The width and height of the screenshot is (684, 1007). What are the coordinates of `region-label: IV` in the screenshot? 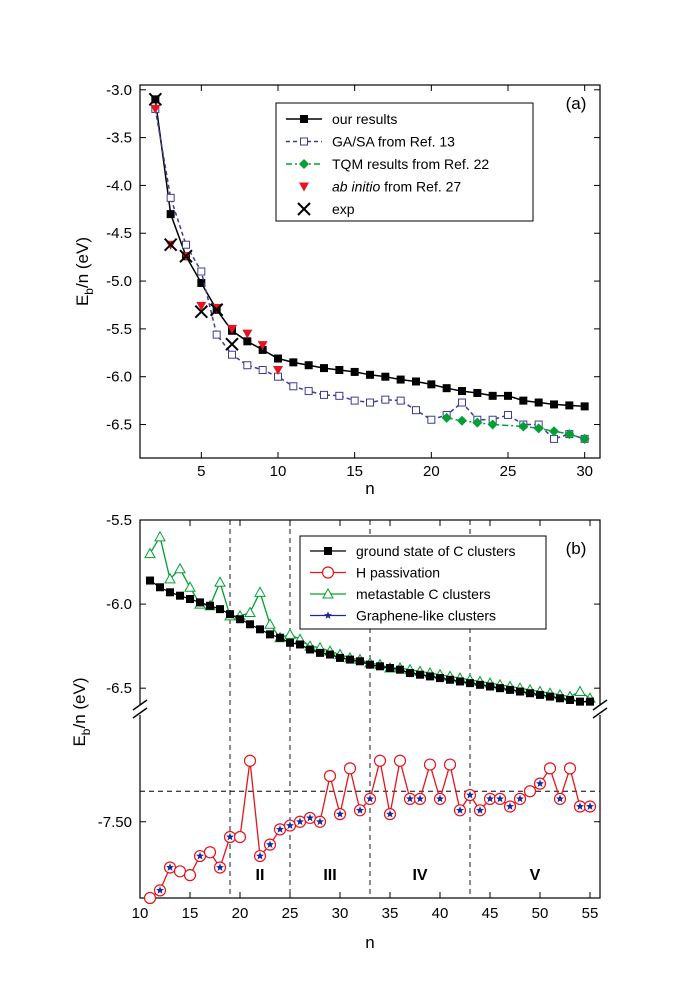 It's located at (419, 875).